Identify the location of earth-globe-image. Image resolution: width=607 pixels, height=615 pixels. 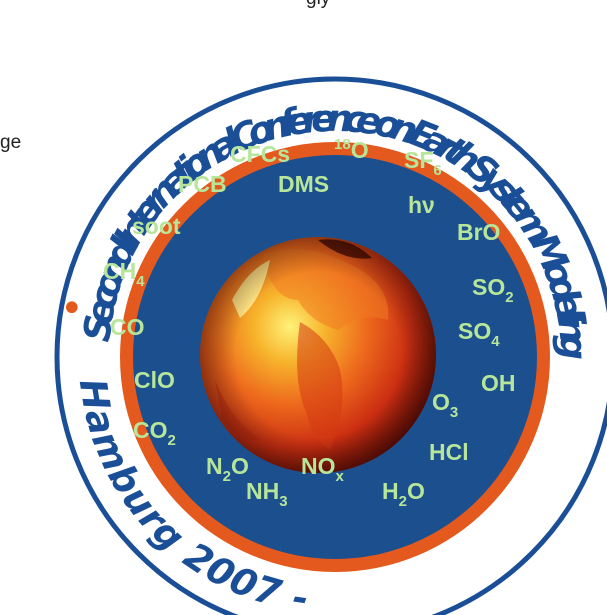
(318, 355).